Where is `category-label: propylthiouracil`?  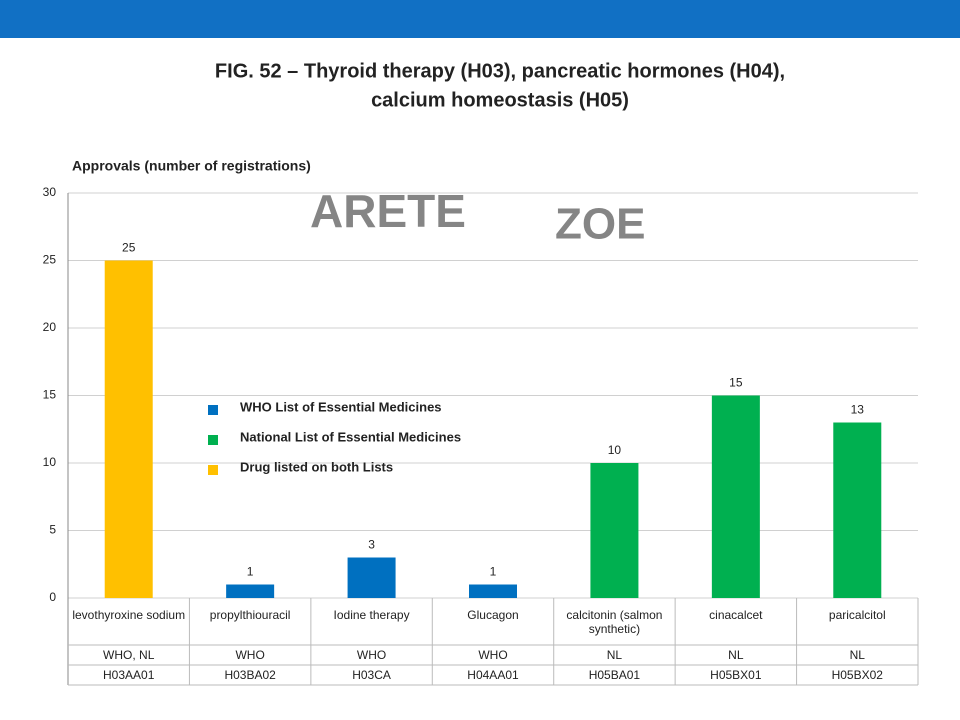
category-label: propylthiouracil is located at coordinates (250, 615).